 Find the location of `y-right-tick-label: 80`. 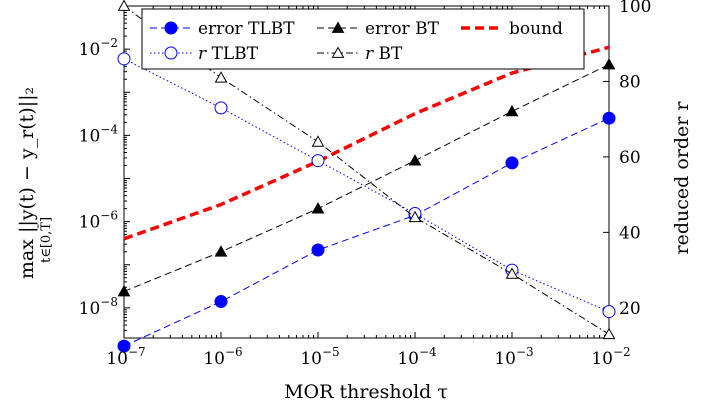

y-right-tick-label: 80 is located at coordinates (630, 82).